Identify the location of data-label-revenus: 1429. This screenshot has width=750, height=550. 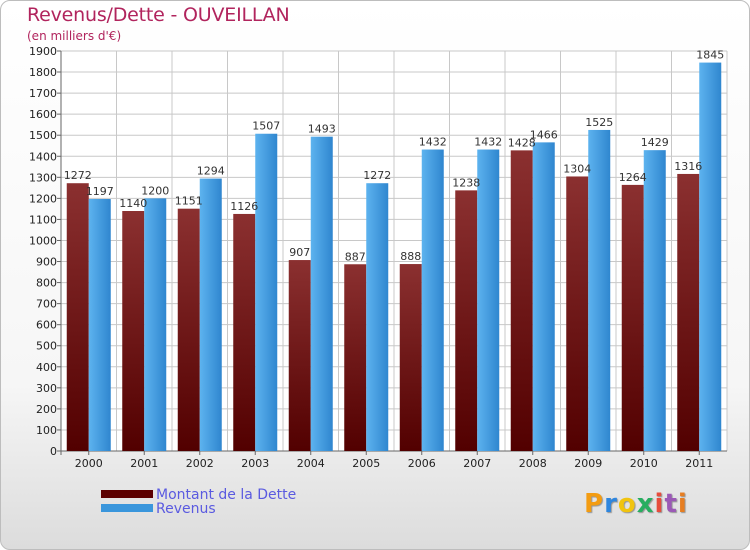
(655, 142).